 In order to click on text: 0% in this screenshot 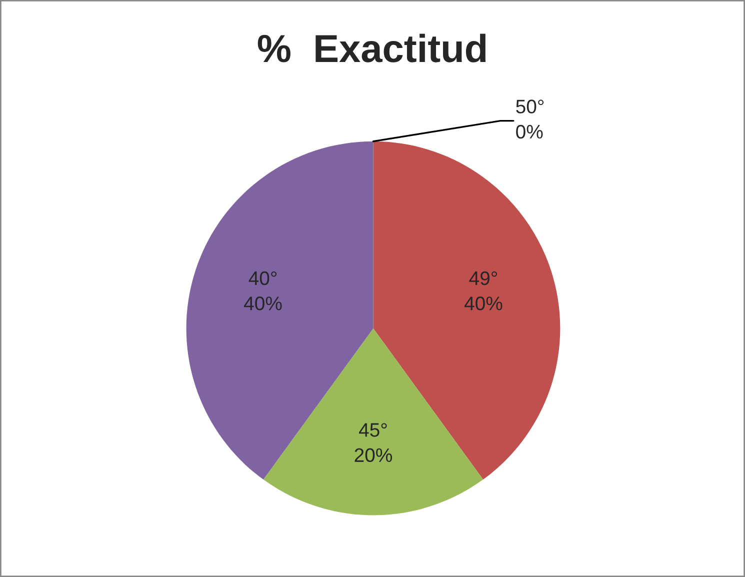, I will do `click(529, 131)`.